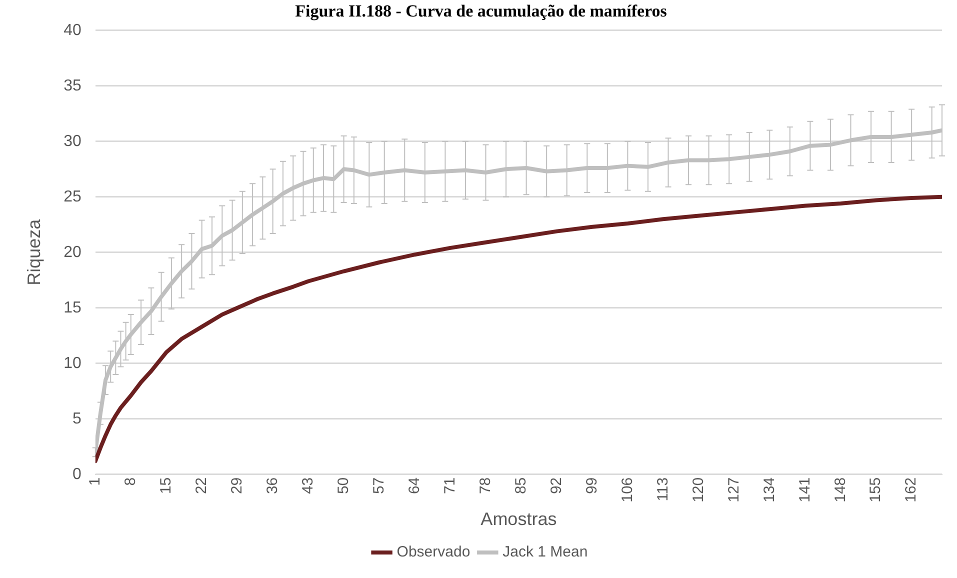 Image resolution: width=957 pixels, height=578 pixels. I want to click on y-tick-label: 40, so click(73, 30).